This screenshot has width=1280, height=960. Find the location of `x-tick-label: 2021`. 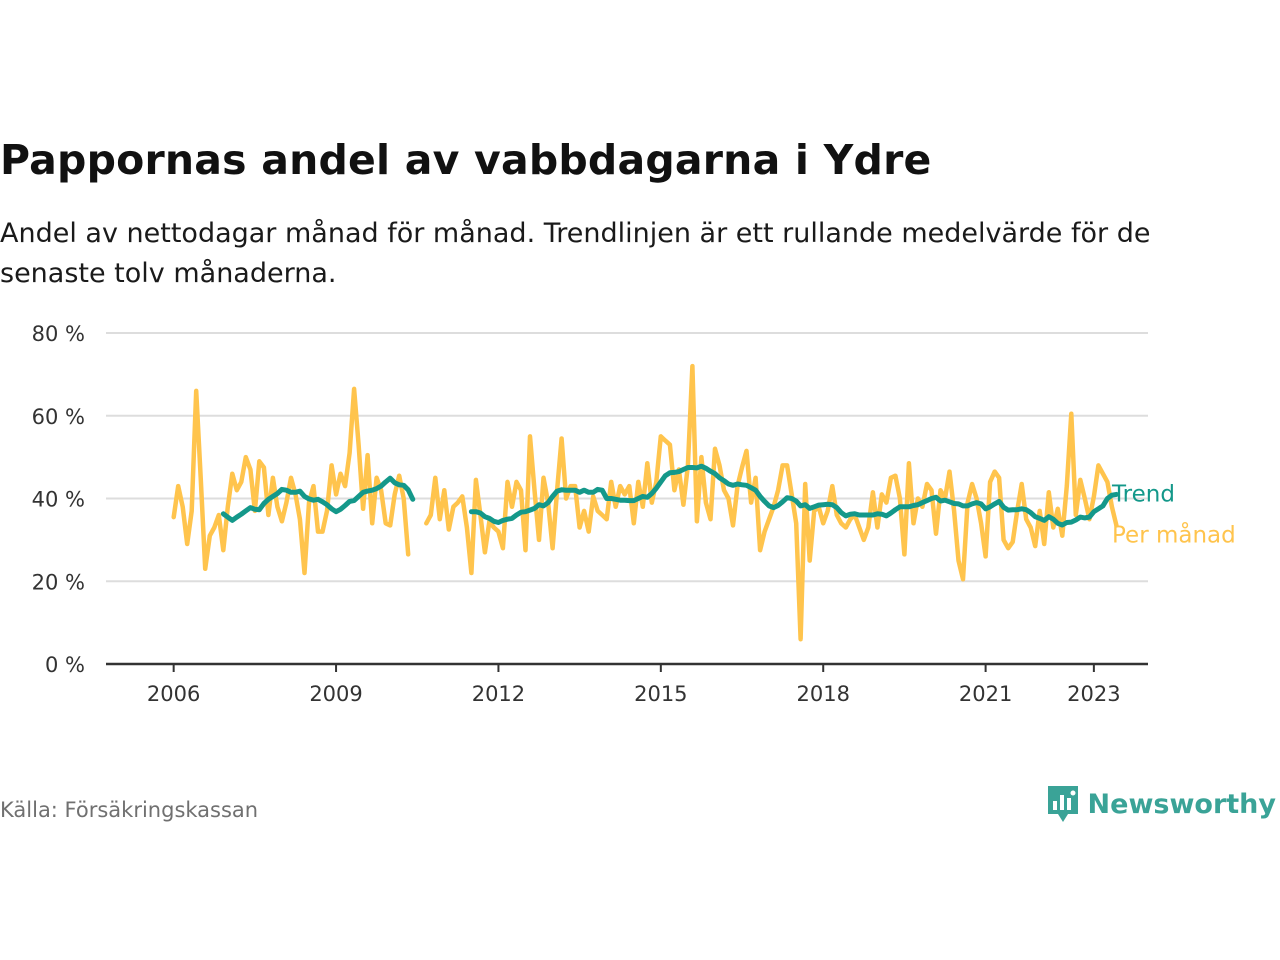

x-tick-label: 2021 is located at coordinates (985, 694).